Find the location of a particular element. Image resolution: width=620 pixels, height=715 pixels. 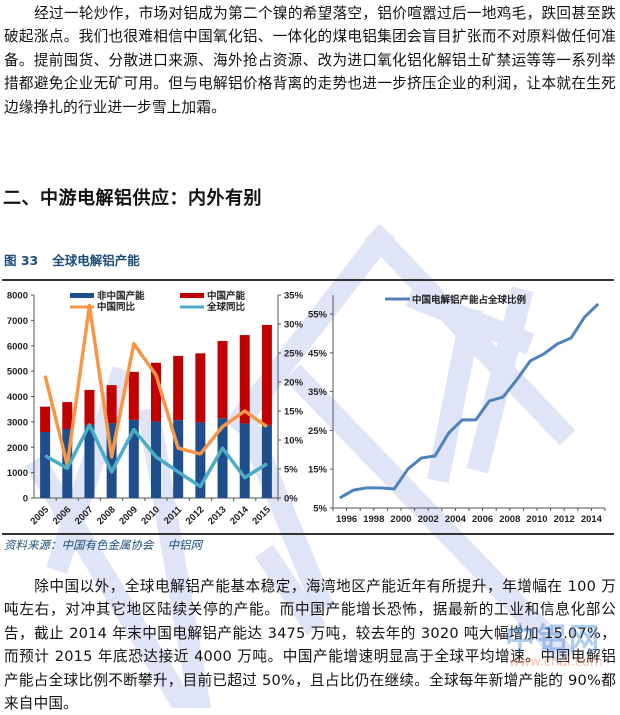

share-x-tick-label: 2002 is located at coordinates (428, 519).